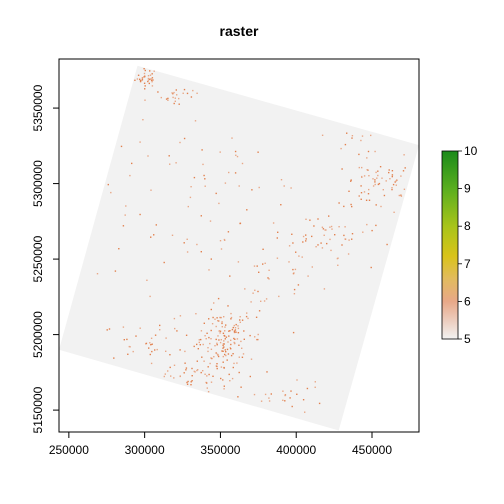 The width and height of the screenshot is (504, 504). What do you see at coordinates (471, 151) in the screenshot?
I see `legend-tick-label: 10` at bounding box center [471, 151].